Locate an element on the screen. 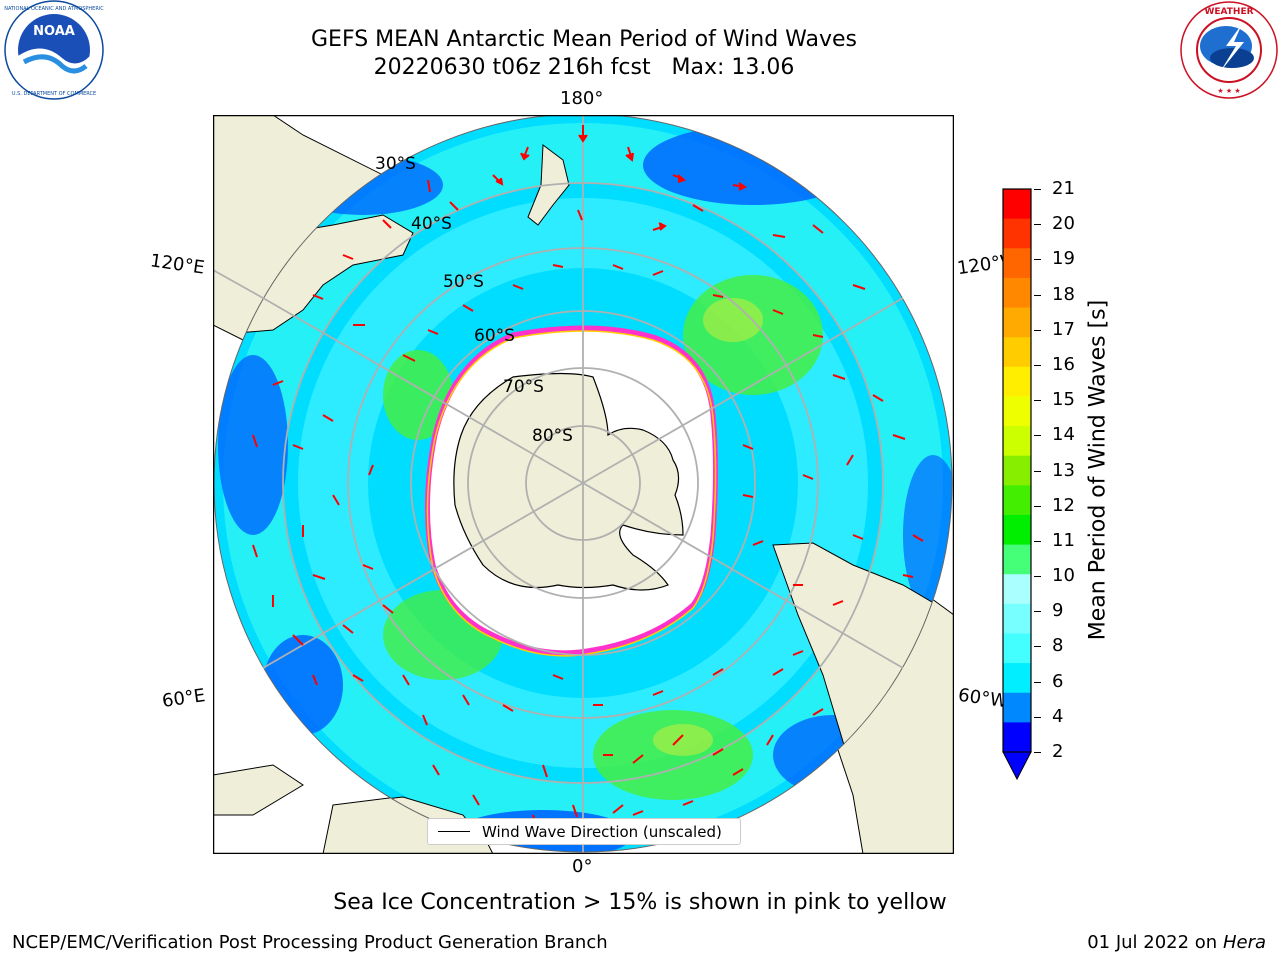 This screenshot has height=960, width=1280. svg-text: NOAA is located at coordinates (54, 31).